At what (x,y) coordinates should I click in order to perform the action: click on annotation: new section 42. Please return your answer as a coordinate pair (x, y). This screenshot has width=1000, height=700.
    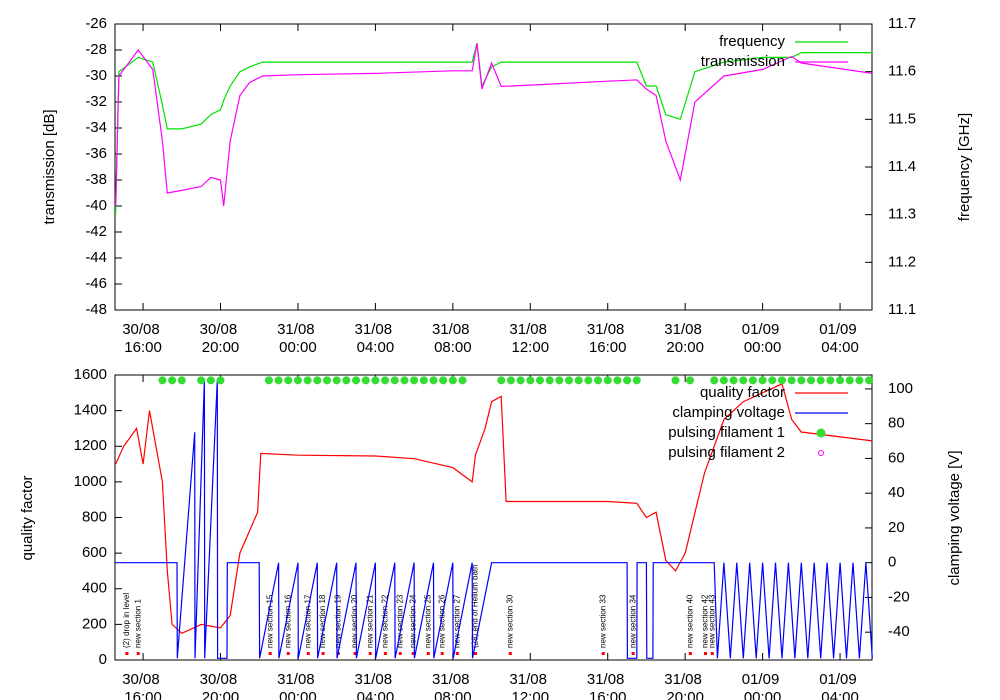
    Looking at the image, I should click on (705, 621).